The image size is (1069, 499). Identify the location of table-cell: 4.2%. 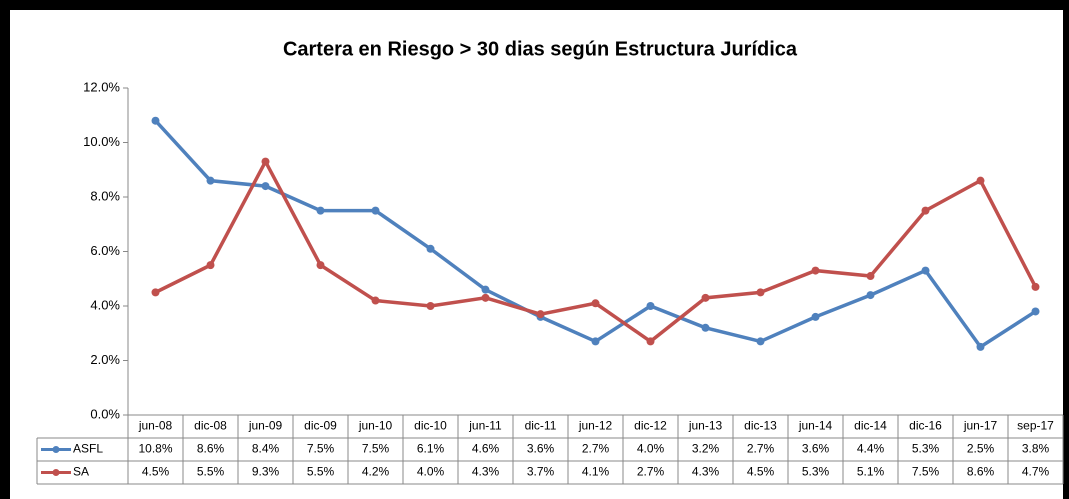
(376, 472).